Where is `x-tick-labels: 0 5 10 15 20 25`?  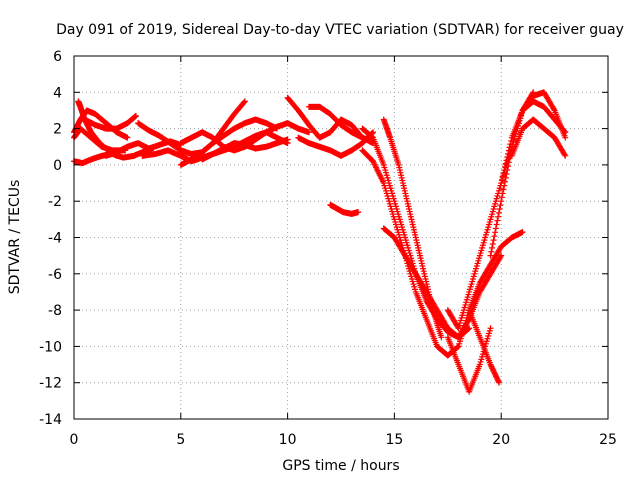
x-tick-labels: 0 5 10 15 20 25 is located at coordinates (343, 440).